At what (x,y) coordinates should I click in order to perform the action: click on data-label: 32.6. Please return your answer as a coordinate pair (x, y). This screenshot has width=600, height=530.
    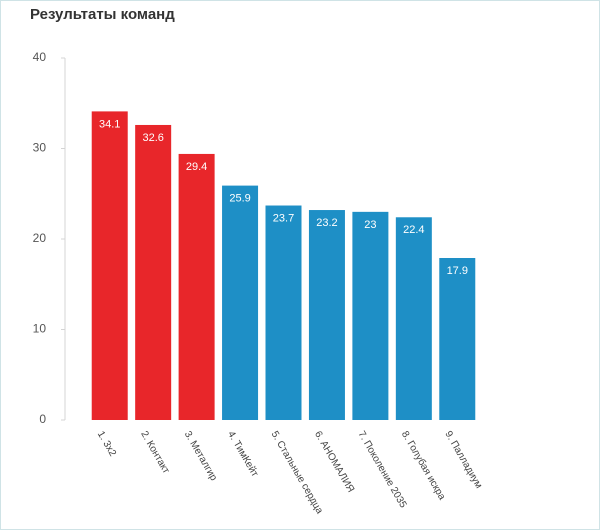
    Looking at the image, I should click on (152, 138).